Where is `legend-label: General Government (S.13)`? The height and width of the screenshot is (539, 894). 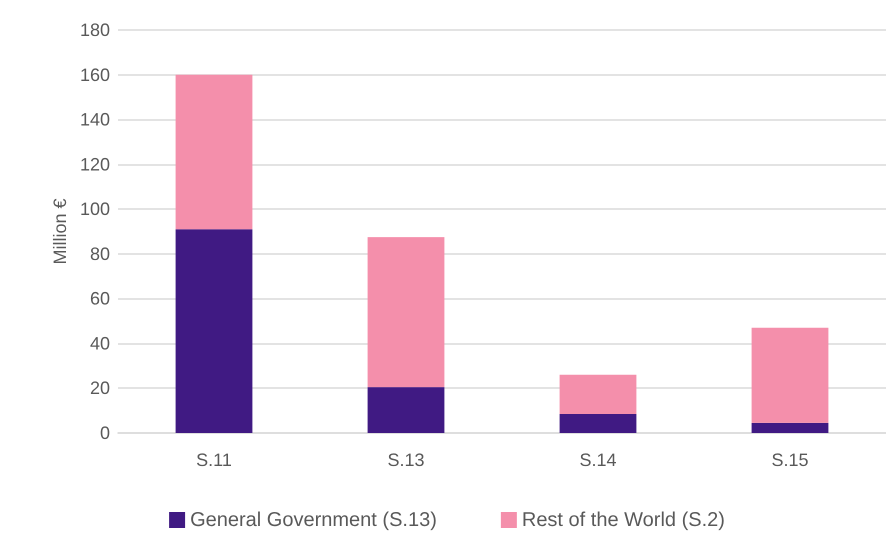
legend-label: General Government (S.13) is located at coordinates (313, 520).